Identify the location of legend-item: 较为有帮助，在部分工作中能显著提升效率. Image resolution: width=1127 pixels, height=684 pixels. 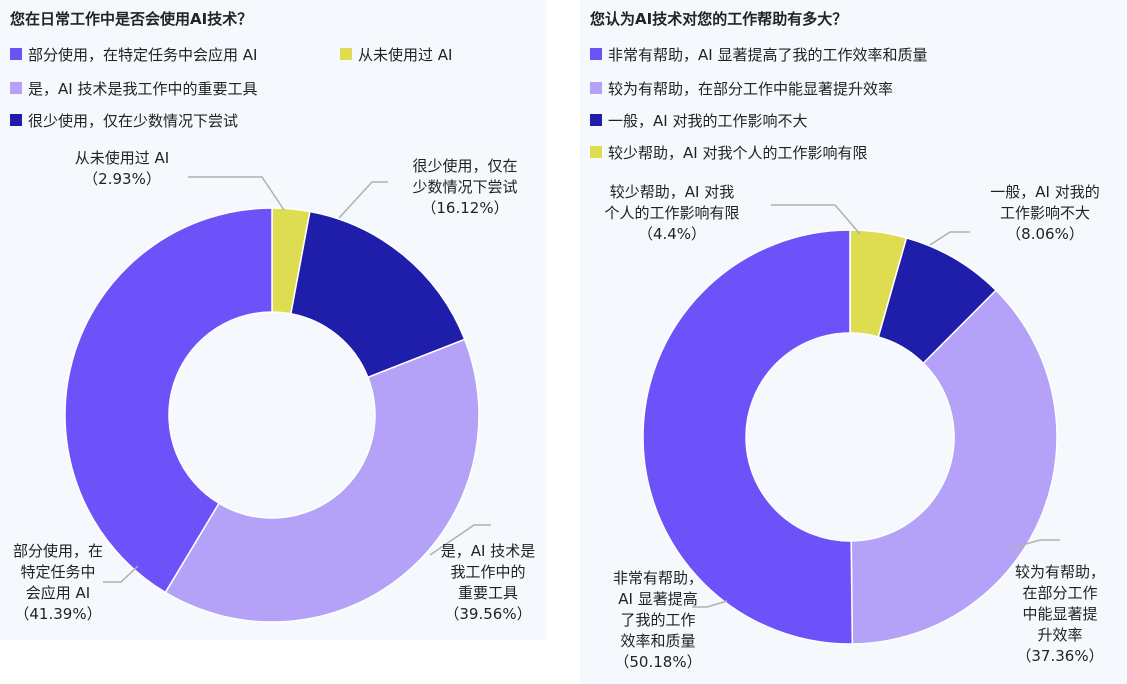
(741, 88).